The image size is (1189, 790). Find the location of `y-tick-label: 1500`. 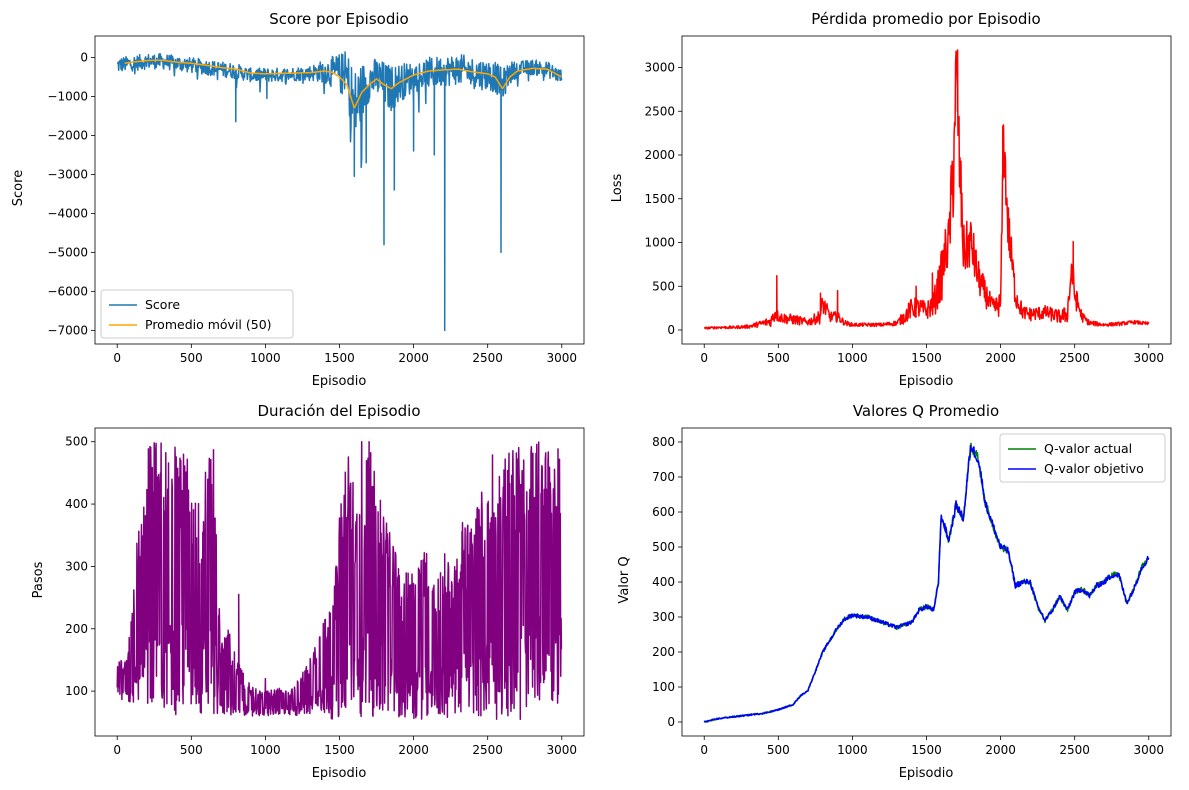

y-tick-label: 1500 is located at coordinates (659, 199).